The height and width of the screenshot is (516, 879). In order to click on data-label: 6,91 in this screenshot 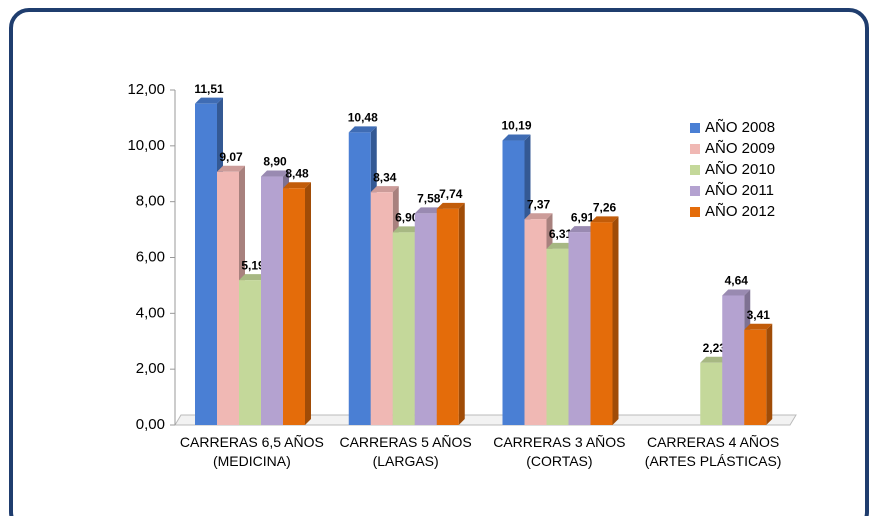, I will do `click(583, 217)`.